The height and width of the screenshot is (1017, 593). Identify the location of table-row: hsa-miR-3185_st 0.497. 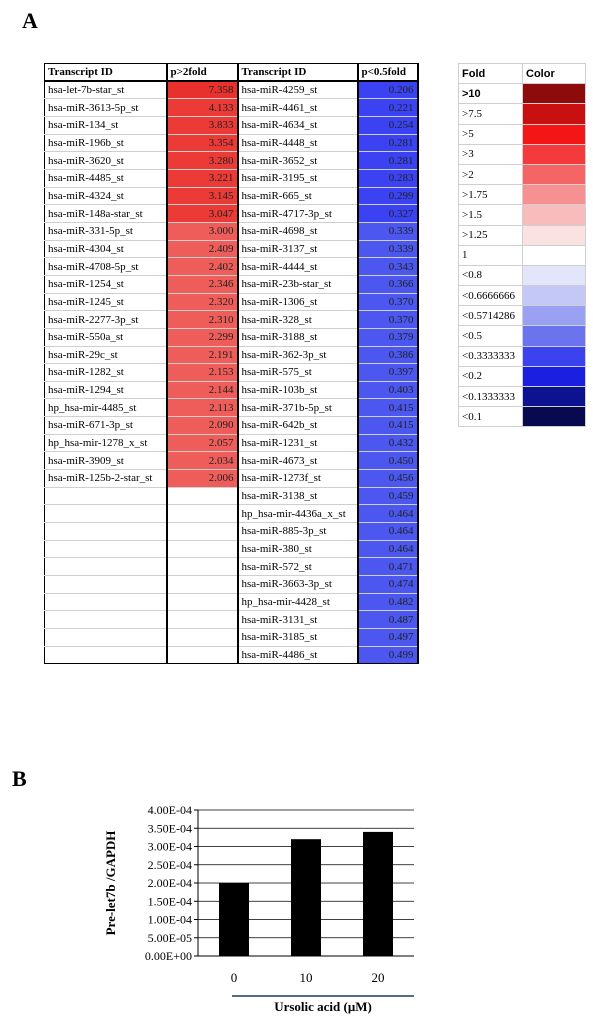
(231, 637).